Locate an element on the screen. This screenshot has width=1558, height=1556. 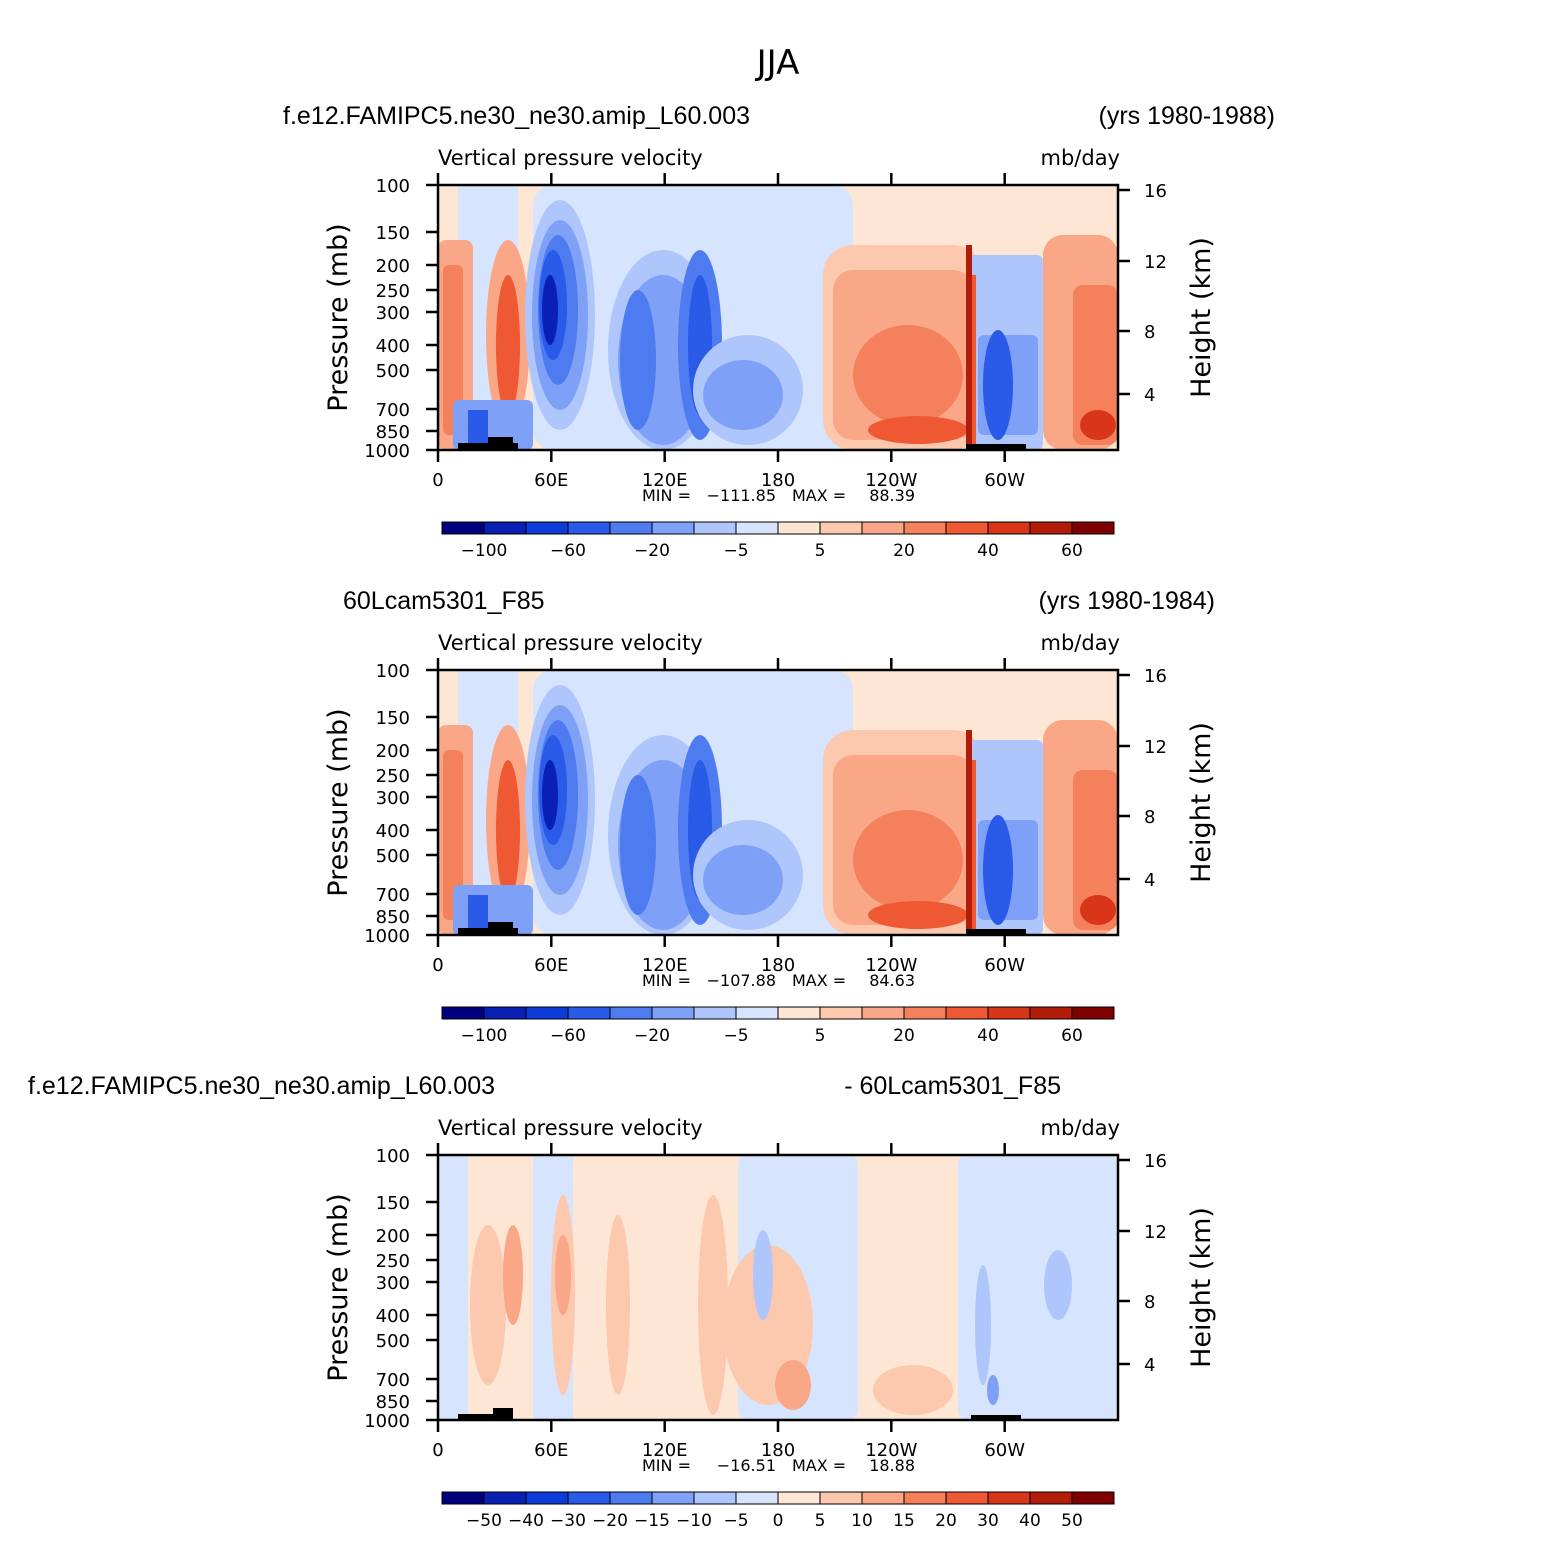
years-label: (yrs 1980-1988) is located at coordinates (1187, 116).